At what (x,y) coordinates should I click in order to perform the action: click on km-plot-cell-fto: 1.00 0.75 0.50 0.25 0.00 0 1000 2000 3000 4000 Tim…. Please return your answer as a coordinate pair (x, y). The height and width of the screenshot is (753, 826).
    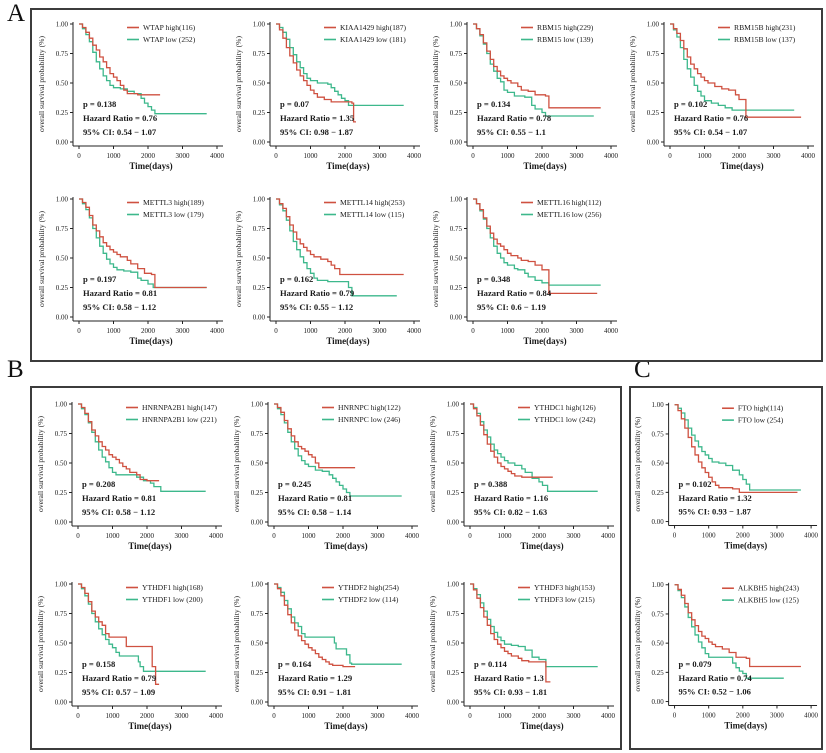
    Looking at the image, I should click on (726, 478).